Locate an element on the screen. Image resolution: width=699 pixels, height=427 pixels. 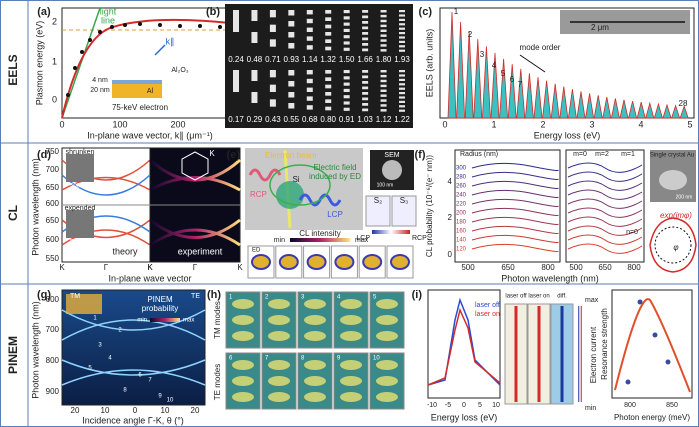
annotation: SEM is located at coordinates (391, 155).